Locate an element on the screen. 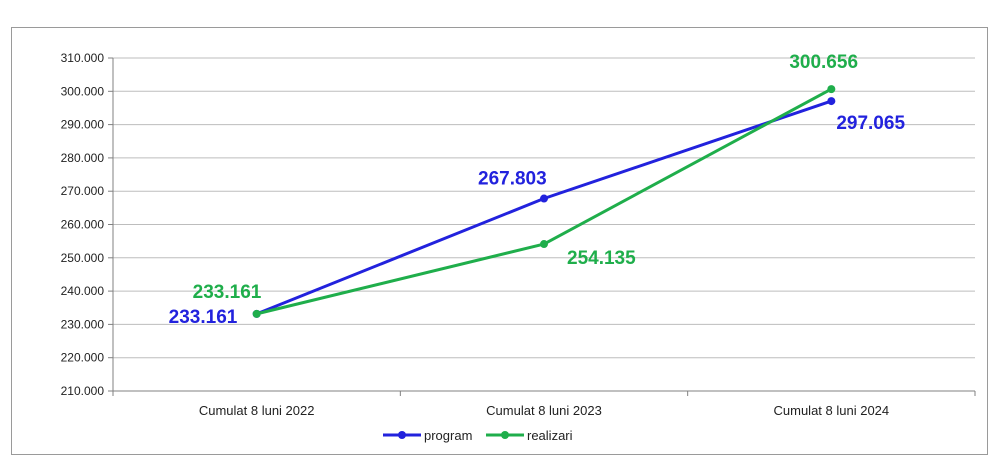  y-tick-label: 210.000 is located at coordinates (83, 391).